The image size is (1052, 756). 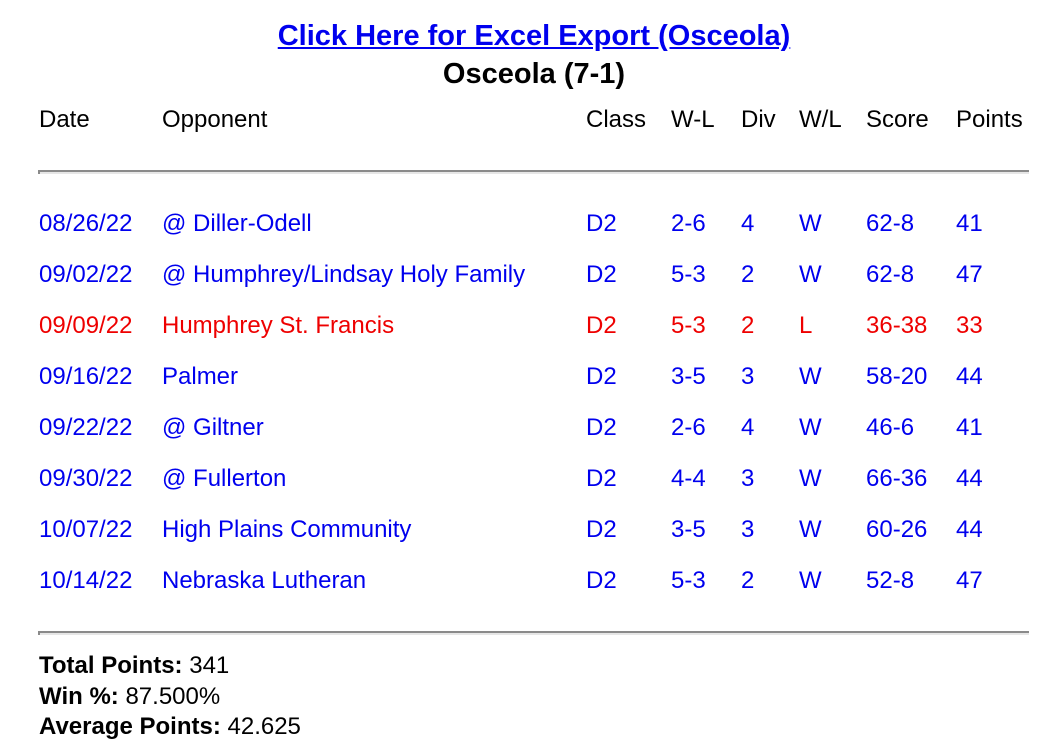 I want to click on cell-score: 52-8, so click(x=890, y=580).